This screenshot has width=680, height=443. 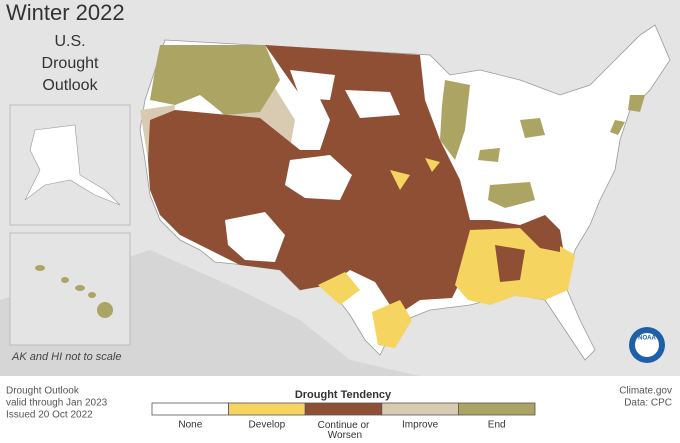 I want to click on title: Winter 2022, so click(x=65, y=12).